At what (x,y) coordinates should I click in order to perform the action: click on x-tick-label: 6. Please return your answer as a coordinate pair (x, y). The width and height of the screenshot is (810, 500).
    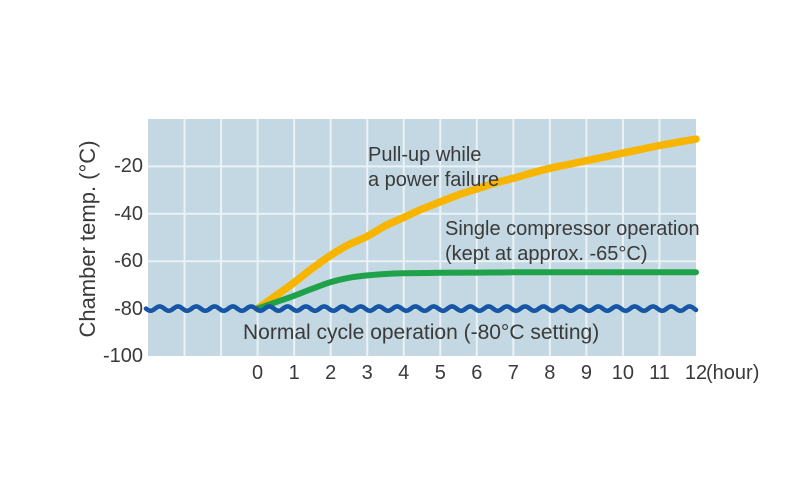
    Looking at the image, I should click on (477, 373).